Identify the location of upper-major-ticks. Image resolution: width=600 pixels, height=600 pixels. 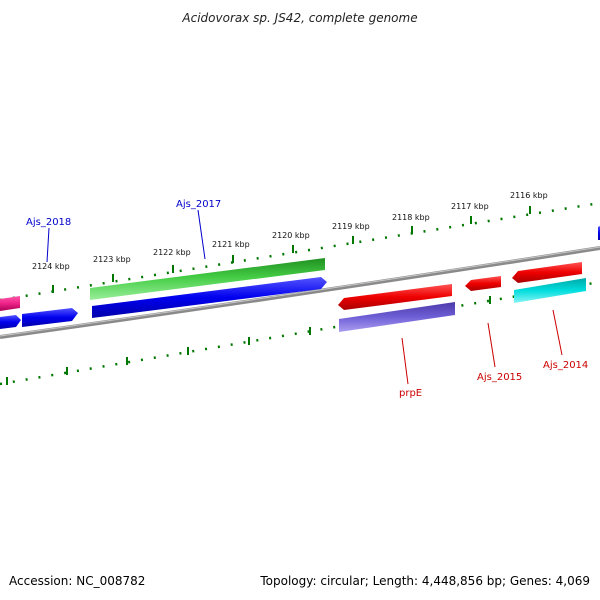
(291, 249).